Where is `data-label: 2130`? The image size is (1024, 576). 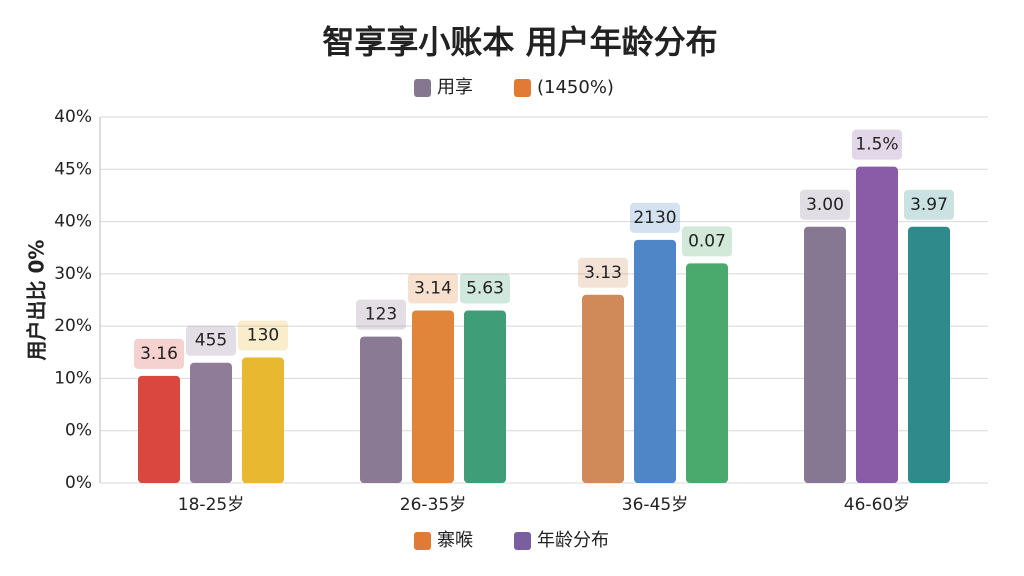
data-label: 2130 is located at coordinates (654, 218).